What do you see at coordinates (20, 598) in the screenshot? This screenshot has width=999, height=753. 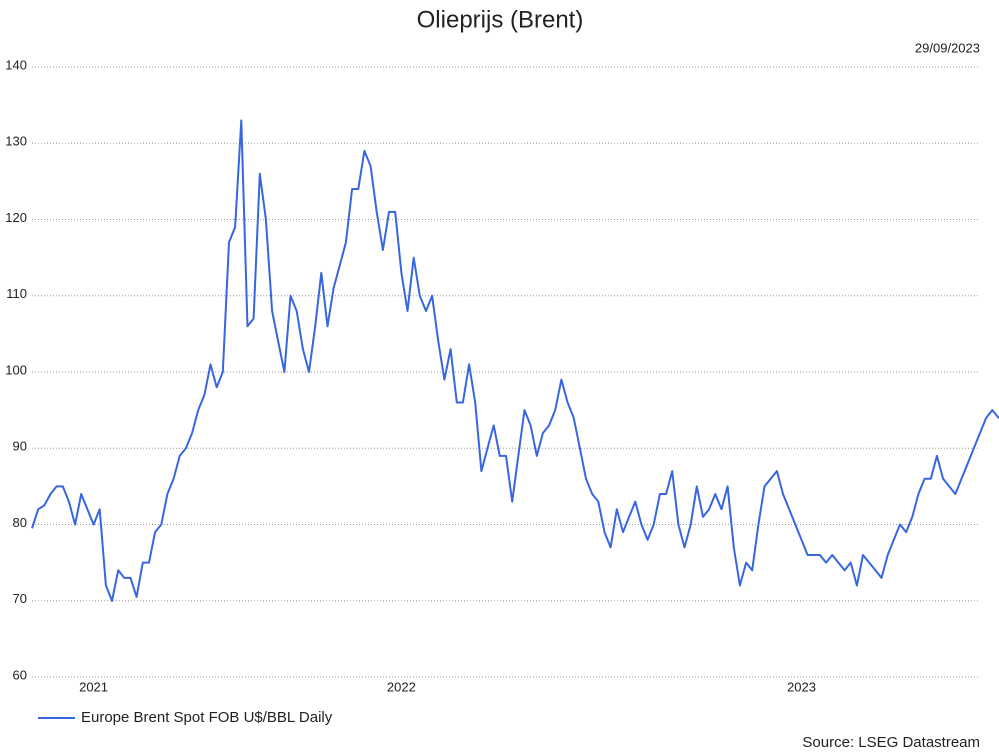 I see `y-tick-label: 70` at bounding box center [20, 598].